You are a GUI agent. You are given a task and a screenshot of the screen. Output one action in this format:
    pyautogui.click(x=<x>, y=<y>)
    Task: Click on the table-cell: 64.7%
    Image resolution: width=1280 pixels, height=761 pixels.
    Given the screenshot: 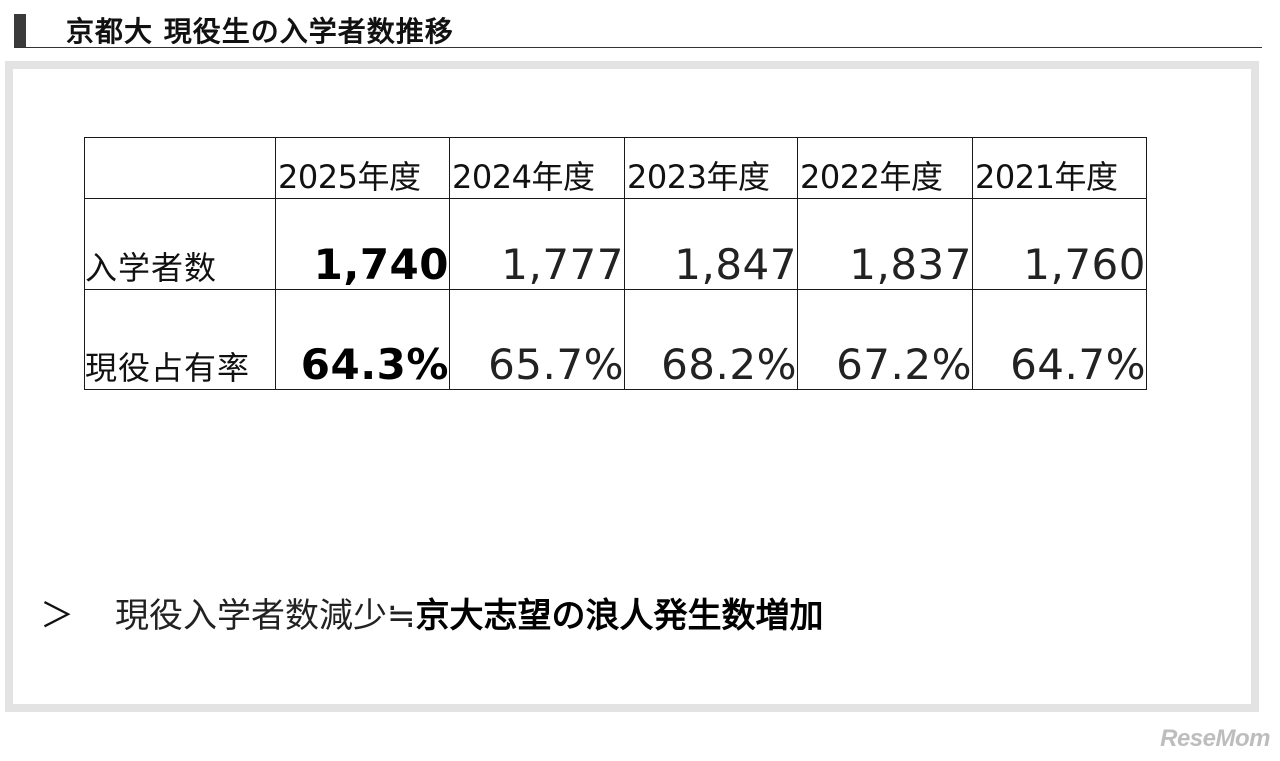 What is the action you would take?
    pyautogui.click(x=1059, y=339)
    